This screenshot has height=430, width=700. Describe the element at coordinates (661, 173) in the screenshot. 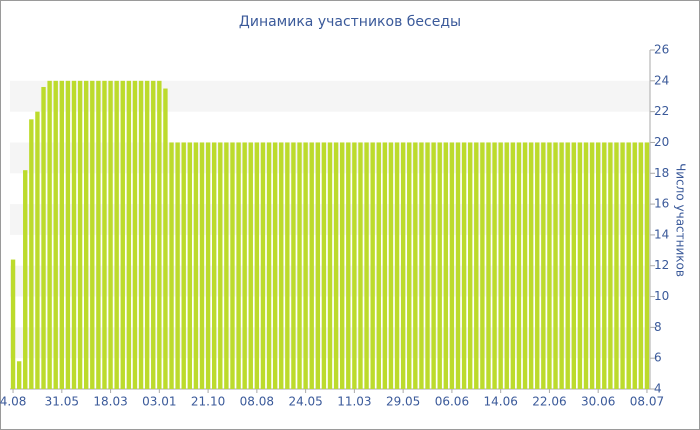

I see `y-tick-label: 18` at that location.